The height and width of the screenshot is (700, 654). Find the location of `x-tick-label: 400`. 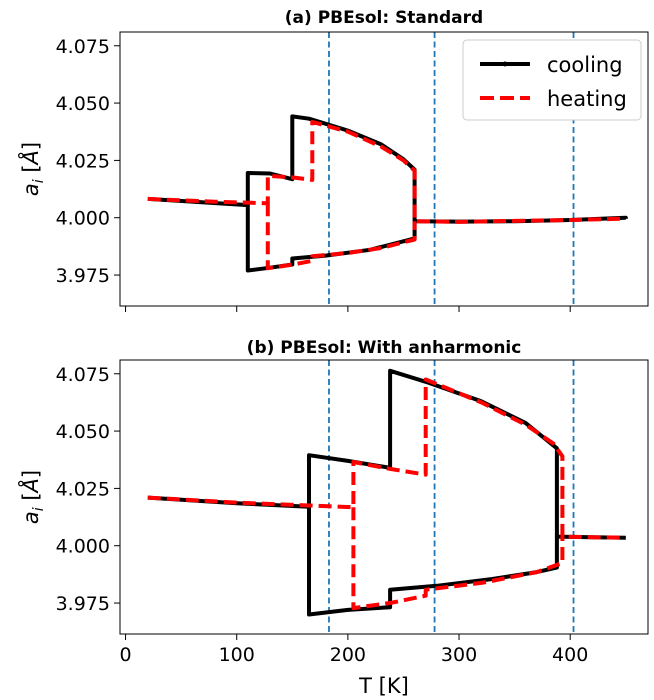

x-tick-label: 400 is located at coordinates (570, 655).